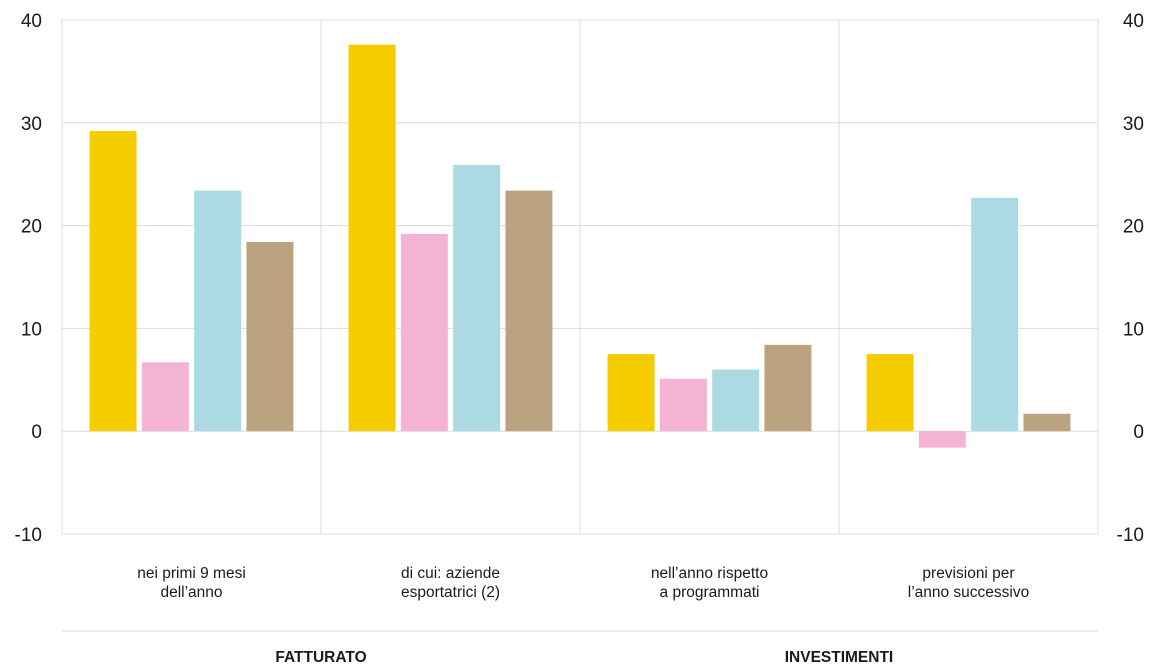 The width and height of the screenshot is (1152, 666). Describe the element at coordinates (1133, 227) in the screenshot. I see `y-tick-label-right: 20` at that location.